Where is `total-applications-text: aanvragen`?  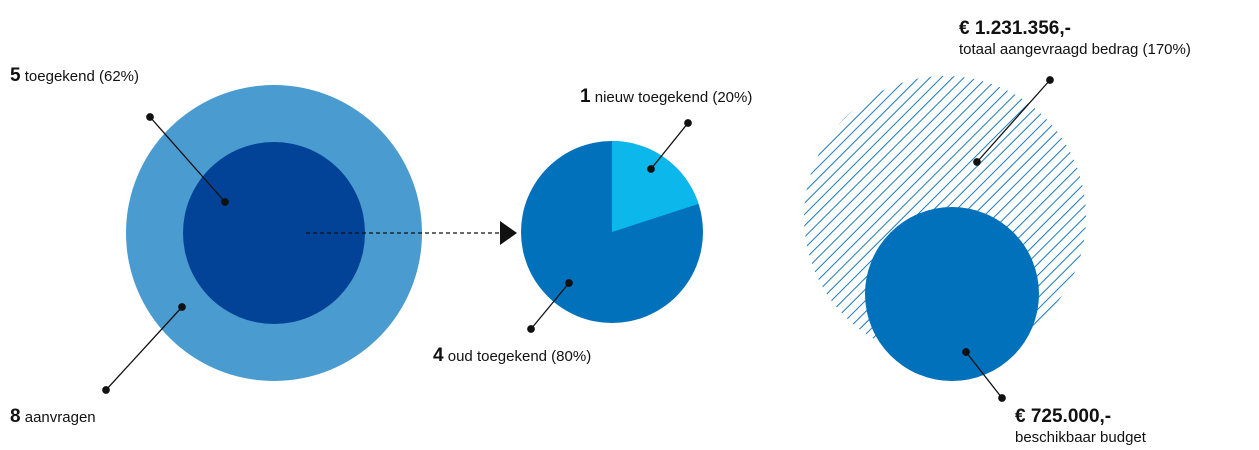 total-applications-text: aanvragen is located at coordinates (60, 417).